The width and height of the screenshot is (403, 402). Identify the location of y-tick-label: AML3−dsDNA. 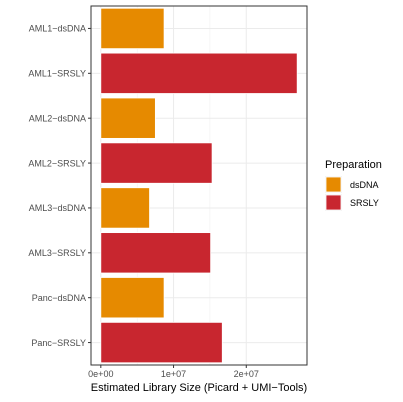
(57, 208).